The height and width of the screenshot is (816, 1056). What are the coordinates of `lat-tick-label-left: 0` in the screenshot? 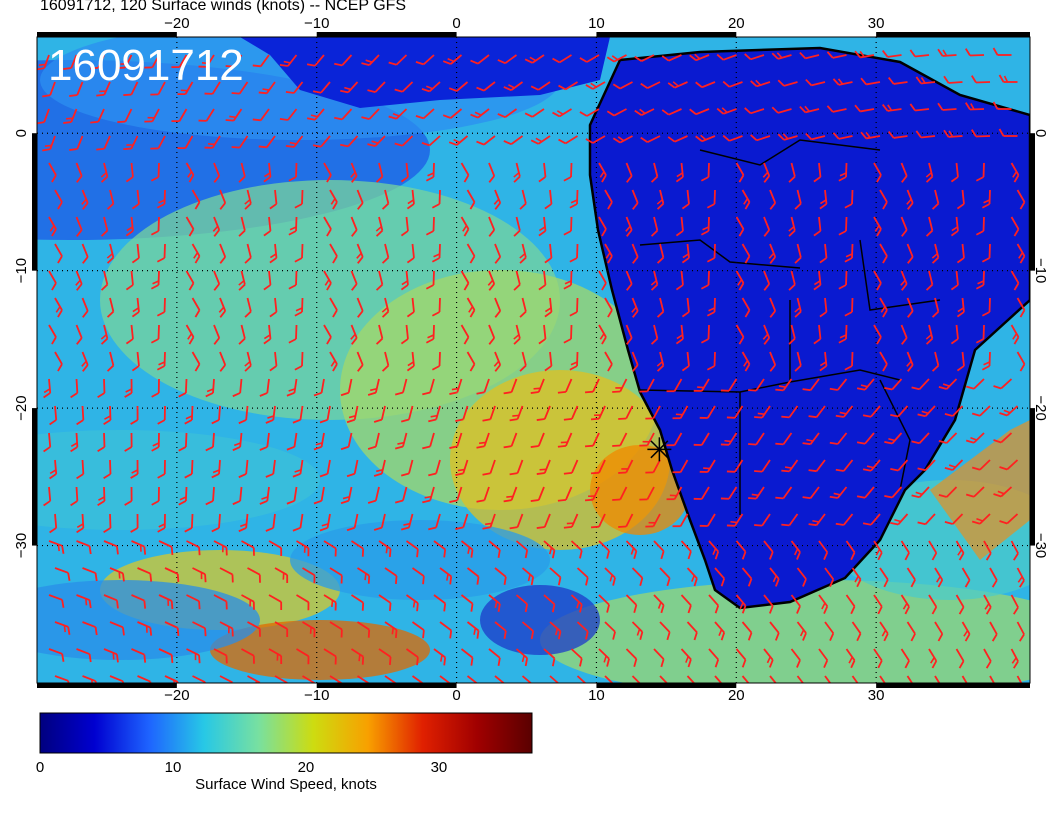 It's located at (21, 133).